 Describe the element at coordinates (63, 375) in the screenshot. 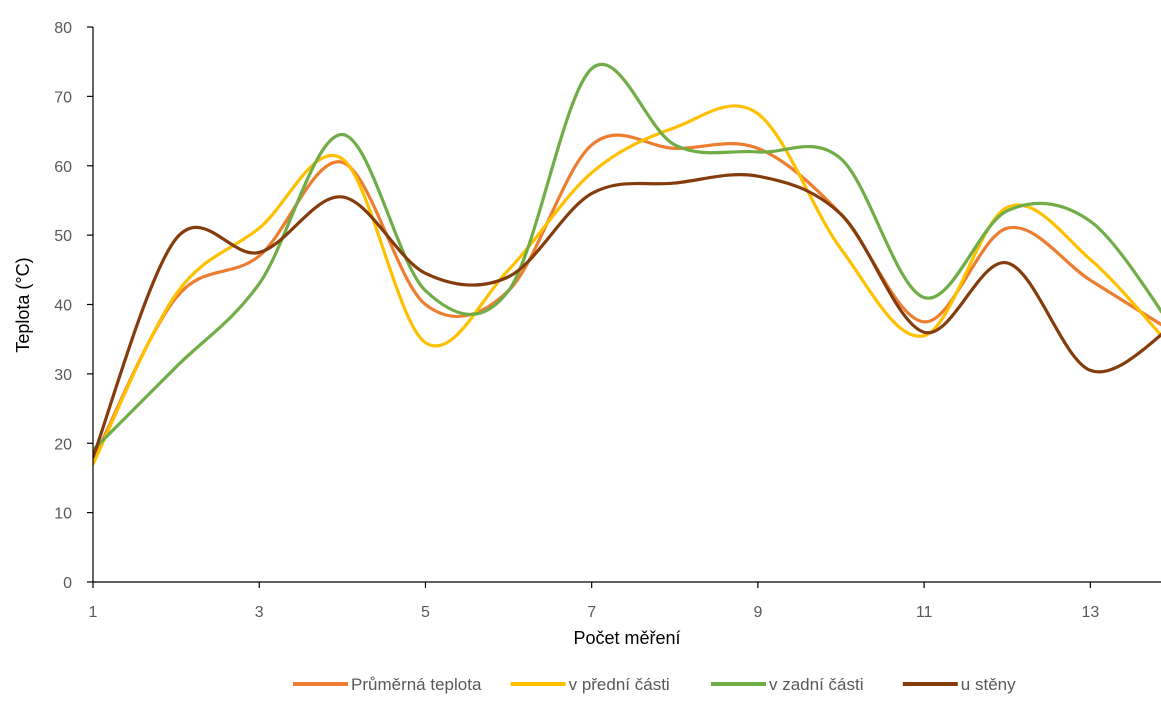

I see `y-tick-label: 30` at that location.